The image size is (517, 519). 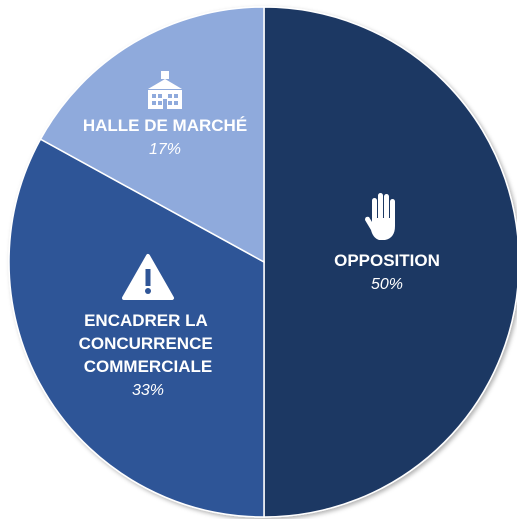 What do you see at coordinates (165, 125) in the screenshot?
I see `category-label: HALLE DE MARCHÉ` at bounding box center [165, 125].